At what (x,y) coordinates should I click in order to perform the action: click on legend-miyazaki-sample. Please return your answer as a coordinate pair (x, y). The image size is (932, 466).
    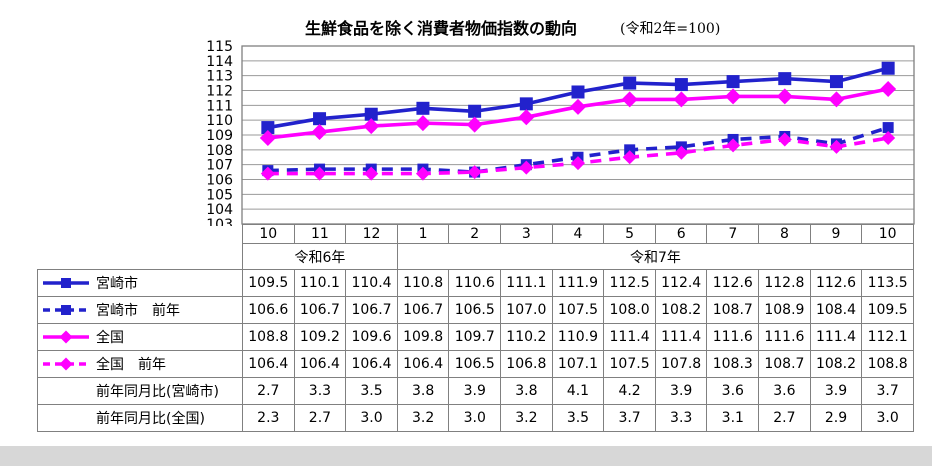
    Looking at the image, I should click on (66, 283).